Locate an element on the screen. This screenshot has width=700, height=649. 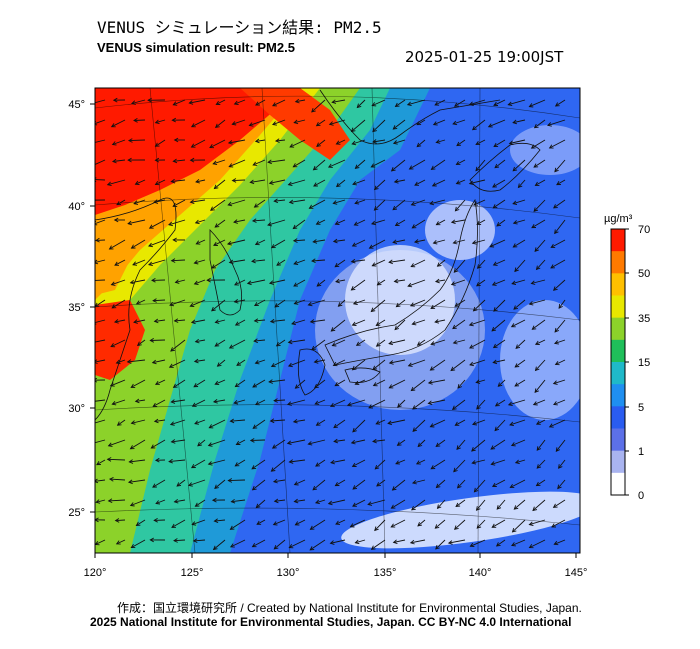
lat-label-25: 25° is located at coordinates (76, 513).